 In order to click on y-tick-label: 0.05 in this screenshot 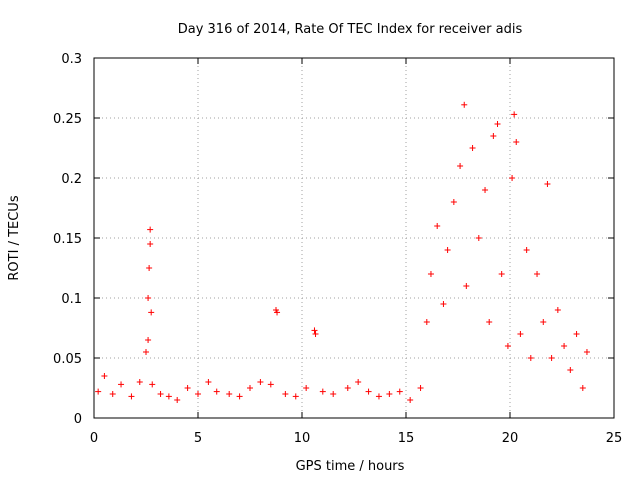, I will do `click(67, 359)`.